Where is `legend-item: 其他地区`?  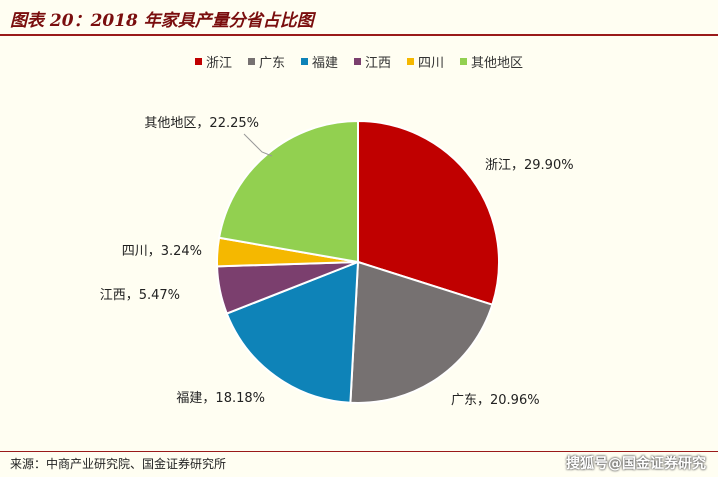
legend-item: 其他地区 is located at coordinates (491, 61).